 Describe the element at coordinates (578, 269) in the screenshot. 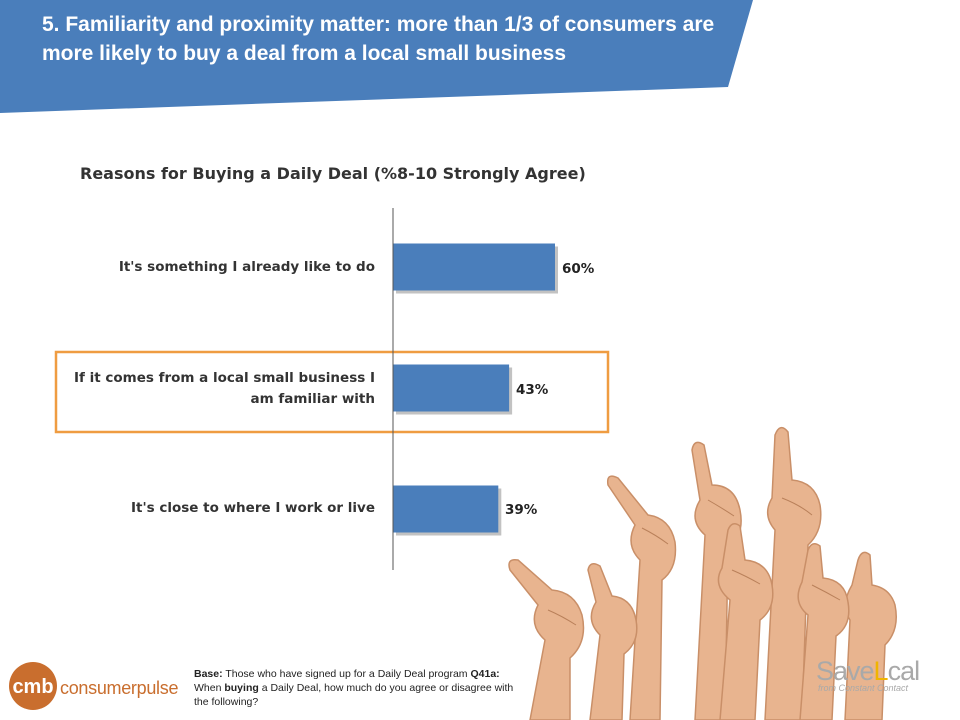

I see `data-label: 60%` at that location.